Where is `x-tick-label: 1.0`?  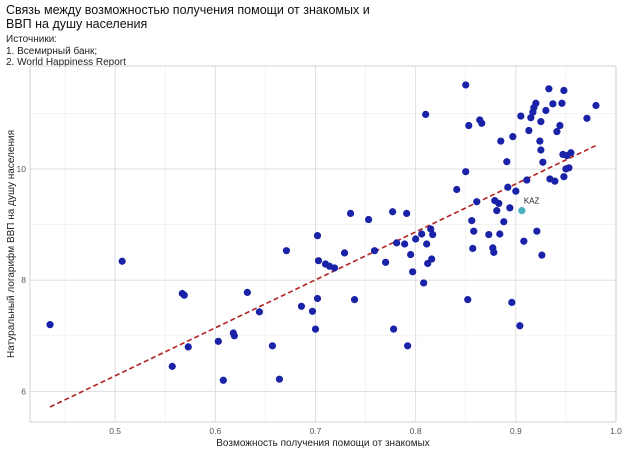 x-tick-label: 1.0 is located at coordinates (616, 431).